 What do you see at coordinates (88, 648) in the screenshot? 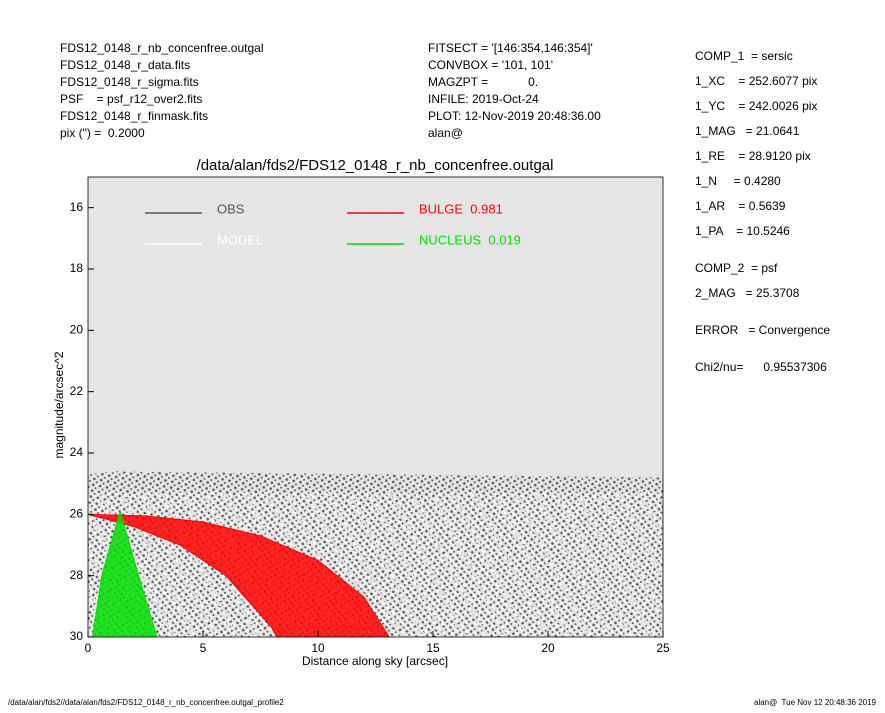
I see `x-tick-label: 0` at bounding box center [88, 648].